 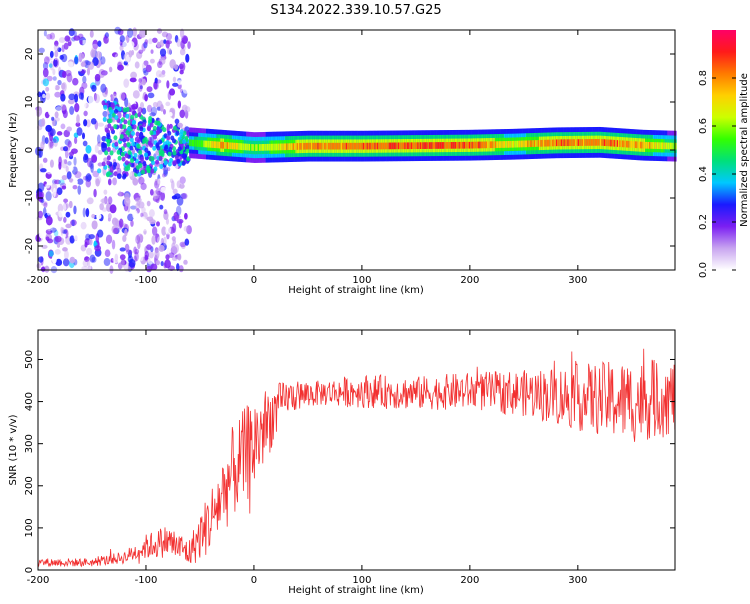 I want to click on snr-x-tick-label: 300, so click(x=577, y=580).